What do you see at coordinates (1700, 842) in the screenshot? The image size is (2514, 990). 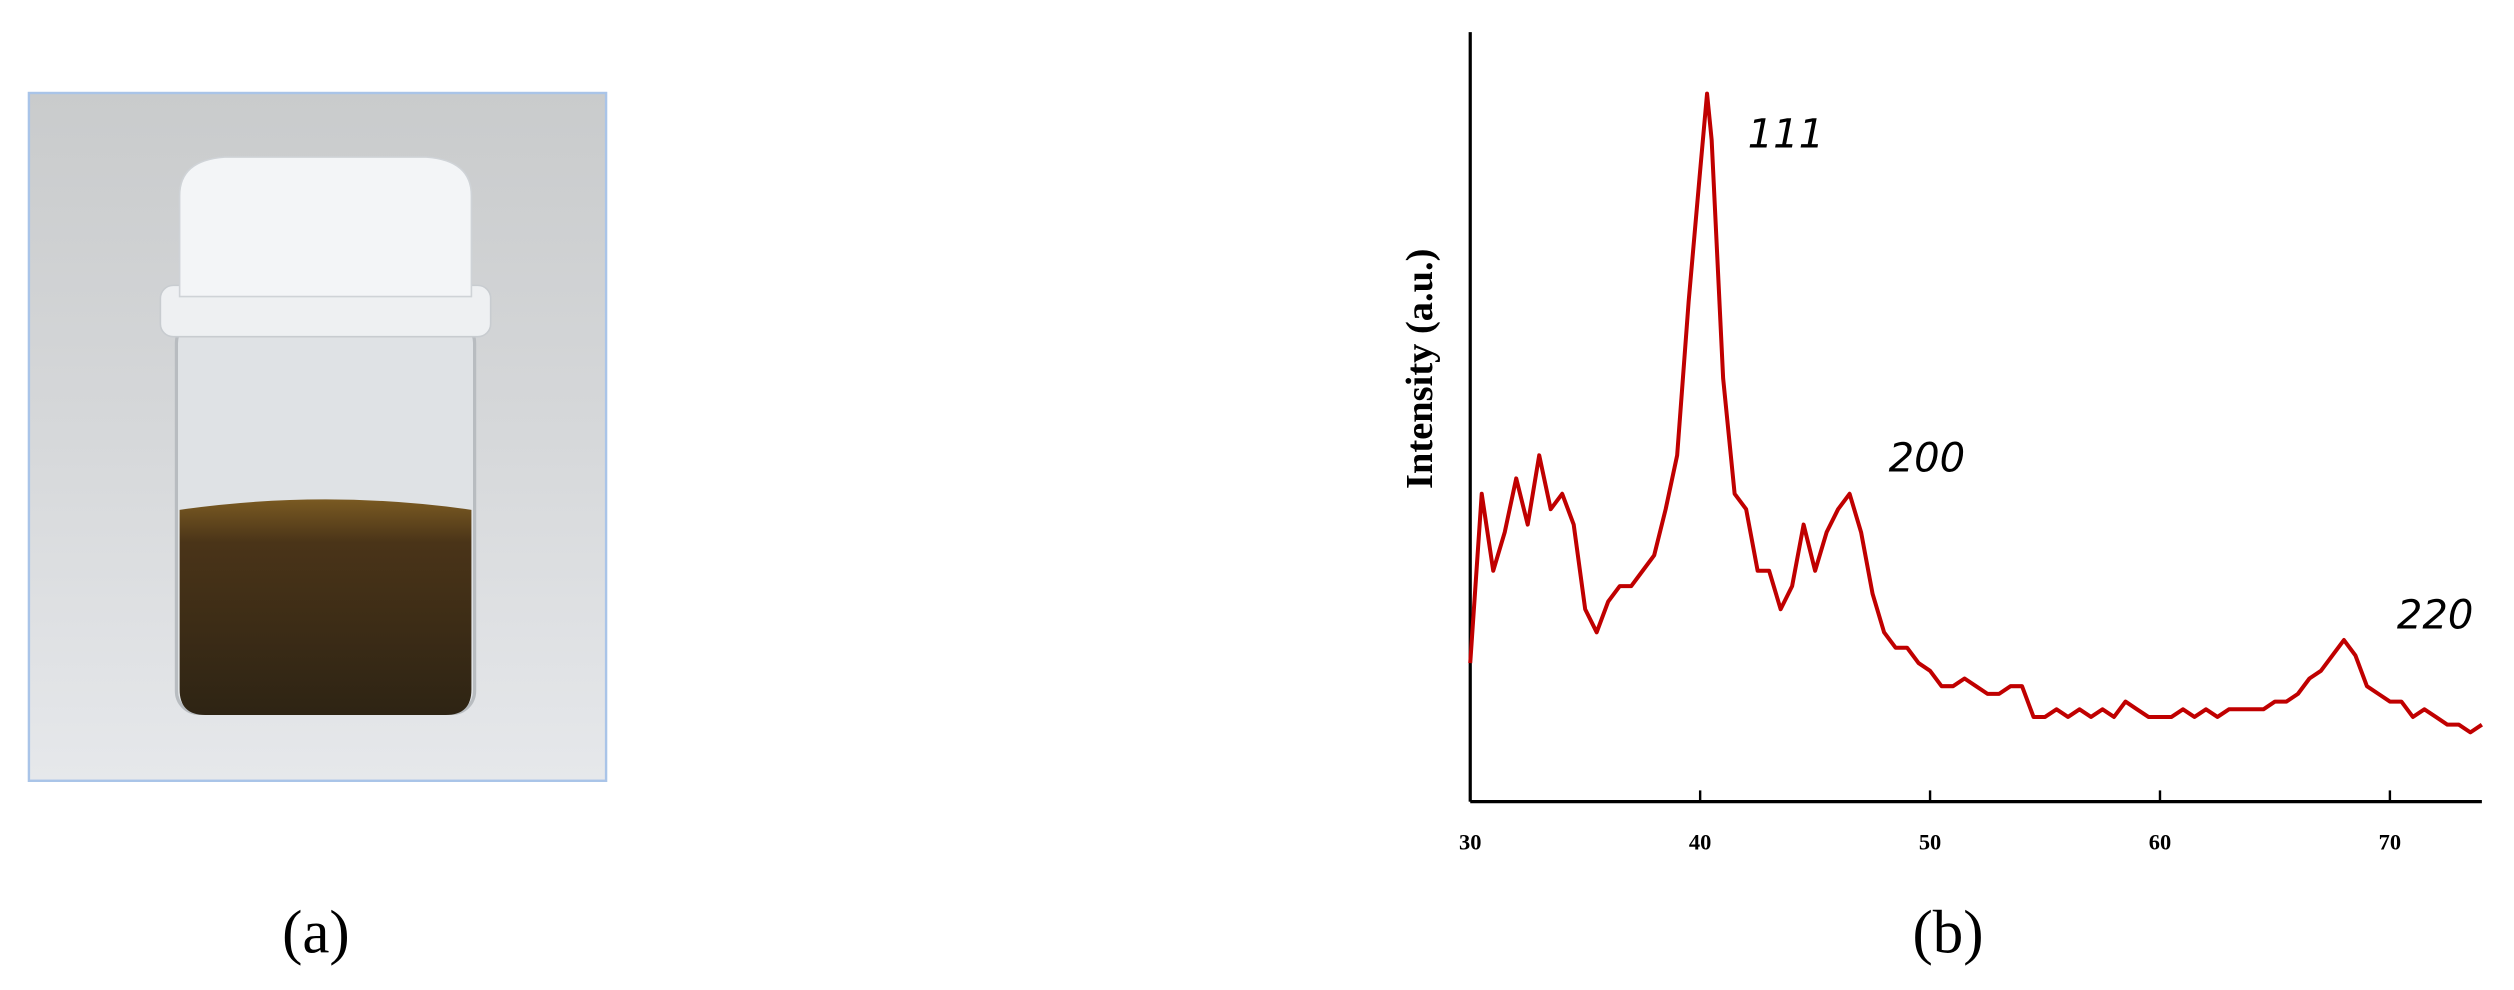 I see `x-tick-label: 40` at bounding box center [1700, 842].